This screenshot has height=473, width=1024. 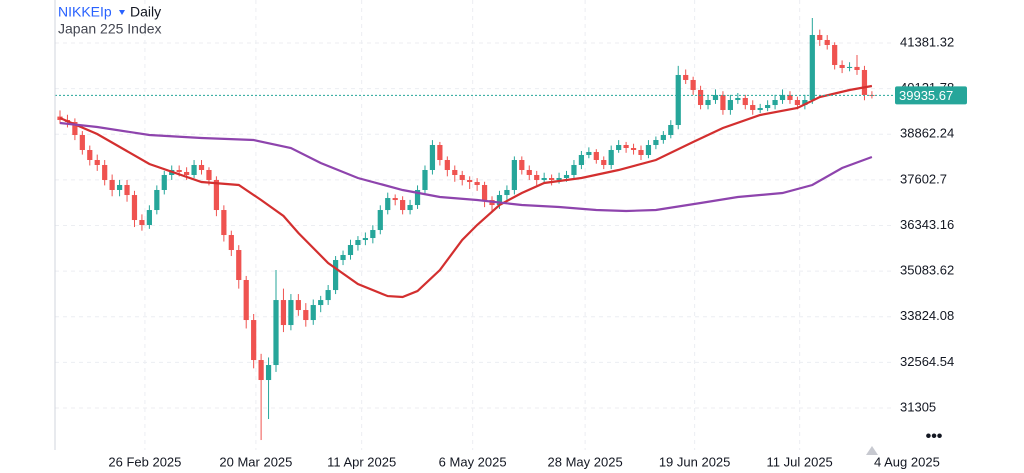 What do you see at coordinates (927, 224) in the screenshot?
I see `y-tick-label: 36343.16` at bounding box center [927, 224].